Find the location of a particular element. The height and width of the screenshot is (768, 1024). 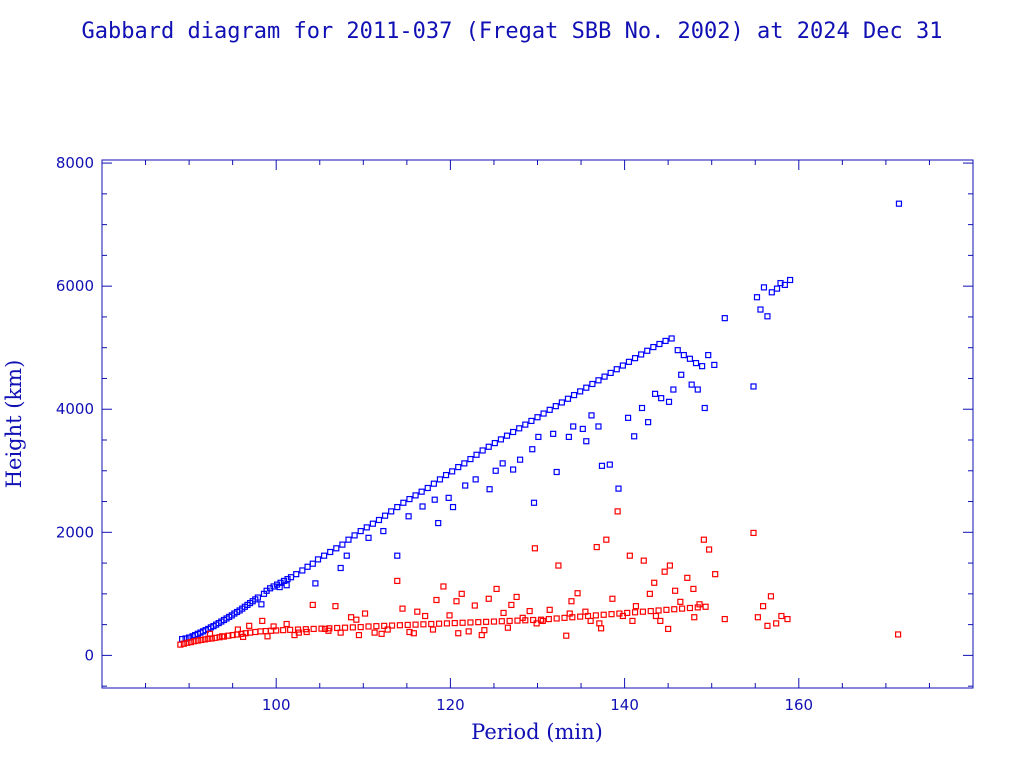

x-tick-label: 140 is located at coordinates (624, 705).